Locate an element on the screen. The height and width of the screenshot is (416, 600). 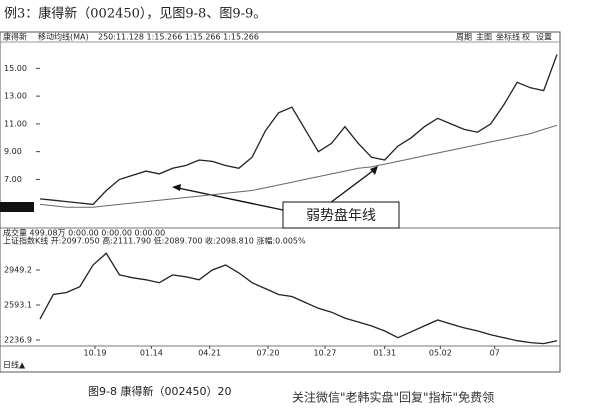
watermark: 关注微信"老韩实盘"回复"指标"免费领 is located at coordinates (393, 397).